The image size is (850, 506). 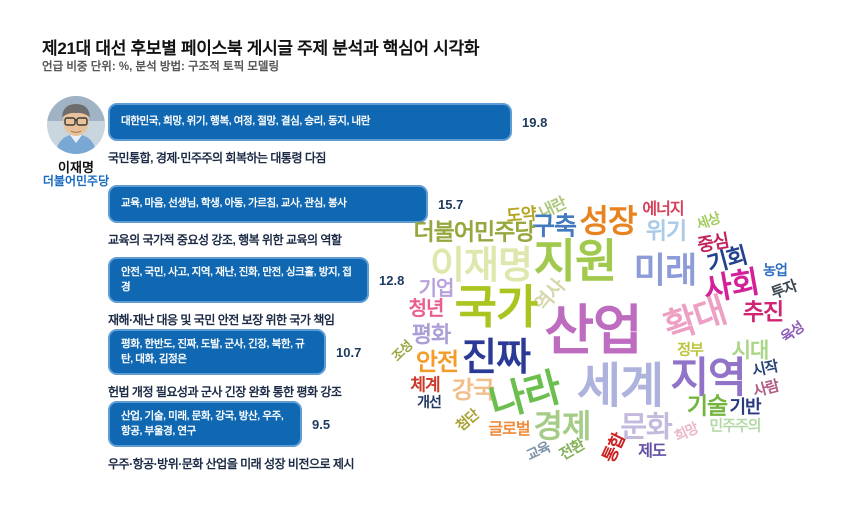 I want to click on cloud-word: 정부, so click(x=690, y=350).